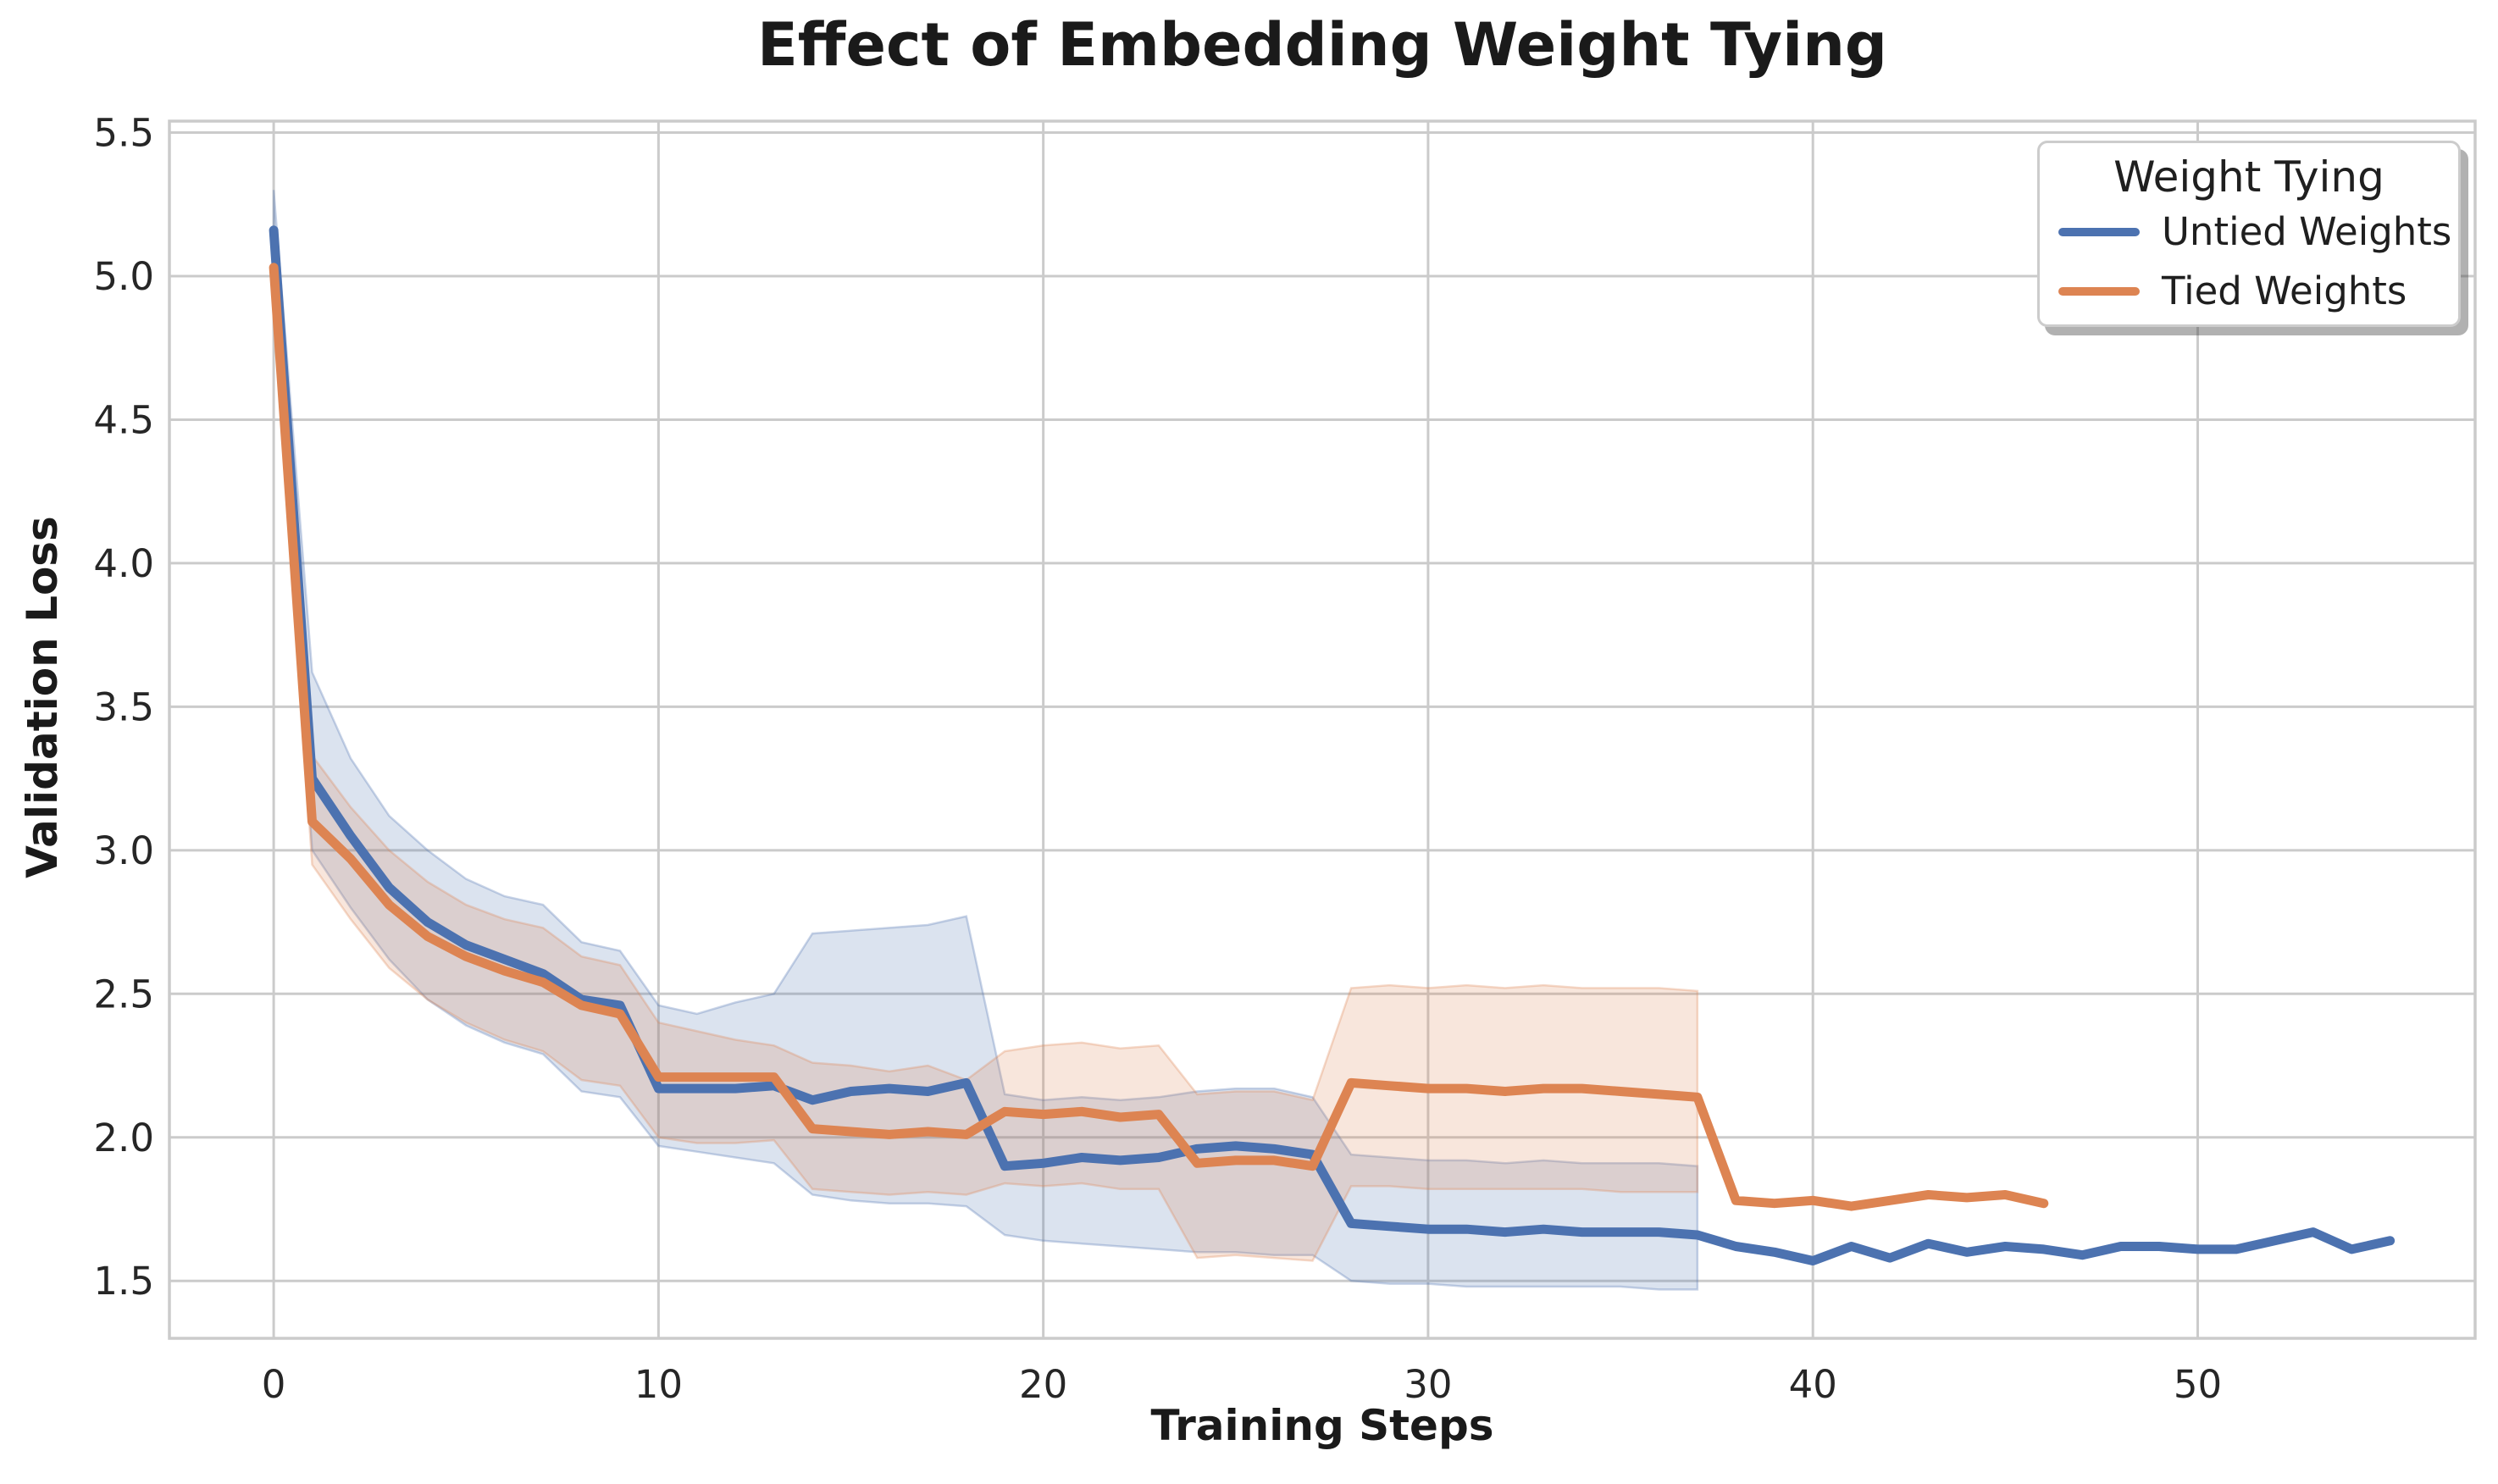 The width and height of the screenshot is (2498, 1484). What do you see at coordinates (1242, 1384) in the screenshot?
I see `x-tick-labels: 0 10 20 30 40 50` at bounding box center [1242, 1384].